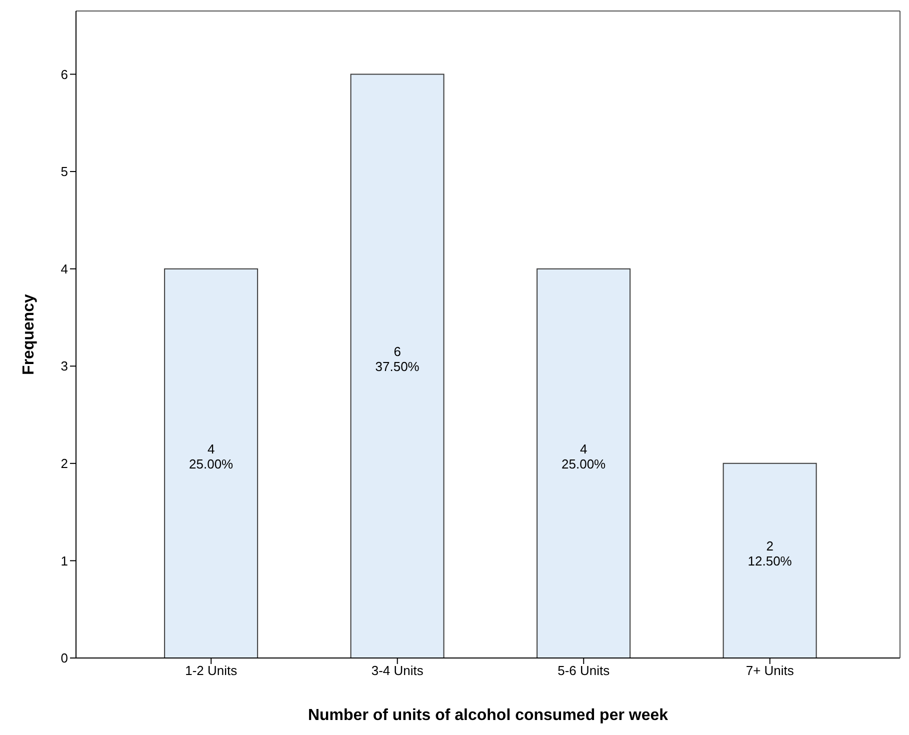  Describe the element at coordinates (64, 74) in the screenshot. I see `y-tick-label: 6` at that location.